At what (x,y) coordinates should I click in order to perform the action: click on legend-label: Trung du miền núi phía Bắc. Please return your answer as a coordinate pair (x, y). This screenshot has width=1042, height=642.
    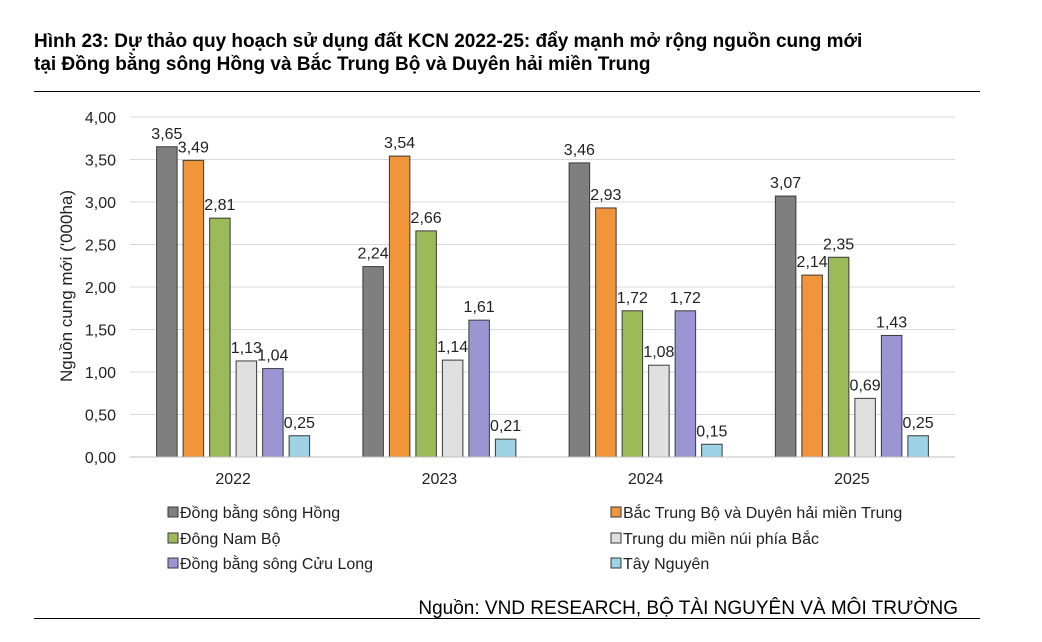
    Looking at the image, I should click on (721, 538).